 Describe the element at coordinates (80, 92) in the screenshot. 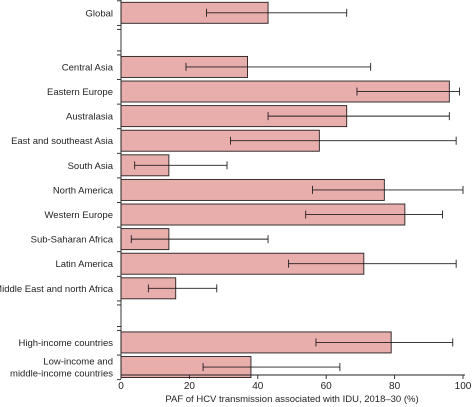

I see `category-label-eastern-europe: Eastern Europe` at that location.